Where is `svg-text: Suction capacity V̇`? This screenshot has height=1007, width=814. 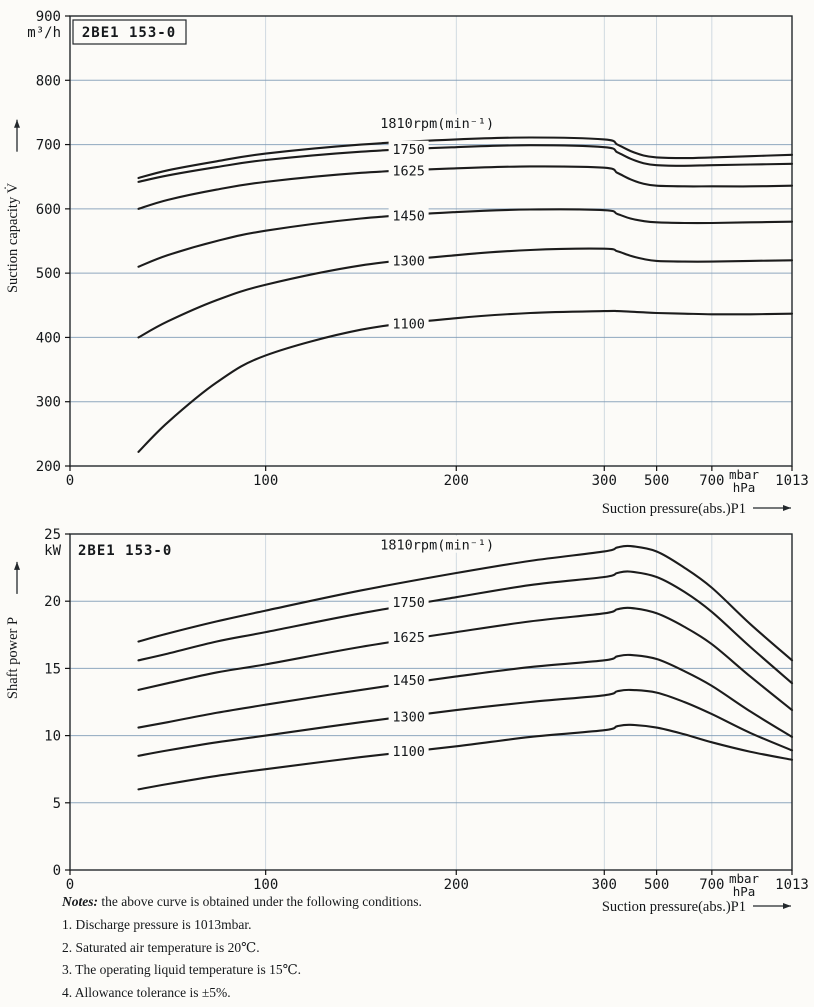 svg-text: Suction capacity V̇ is located at coordinates (12, 237).